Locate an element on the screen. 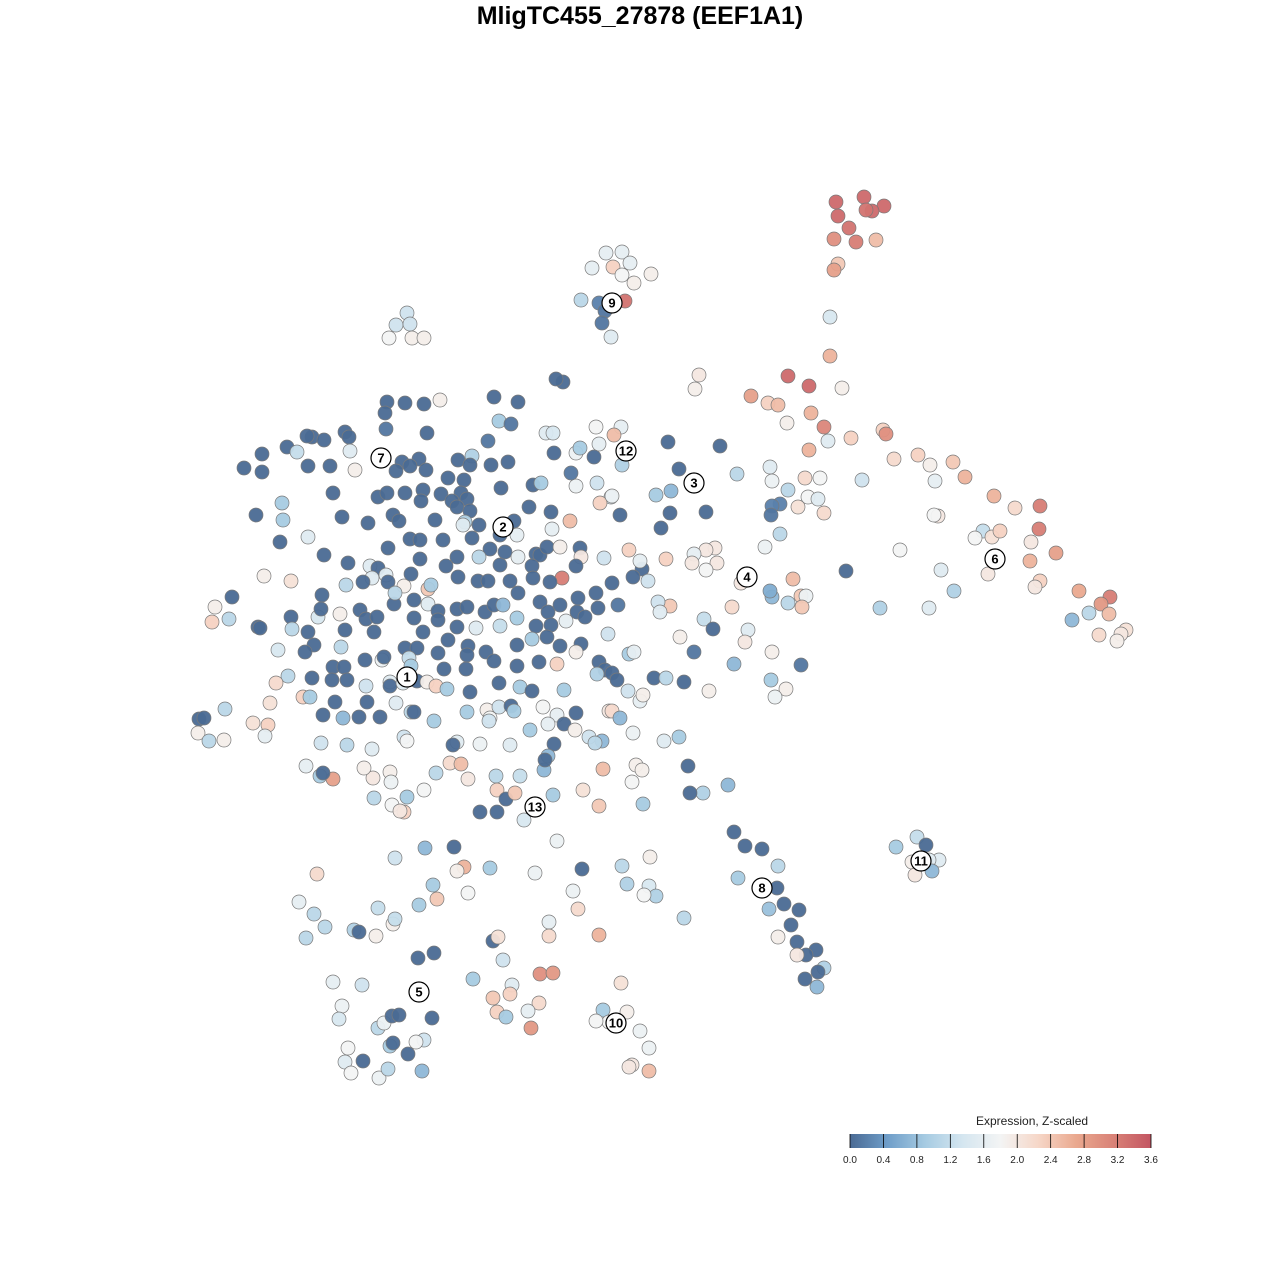 This screenshot has height=1280, width=1280. cluster-label-text: 10 is located at coordinates (616, 1023).